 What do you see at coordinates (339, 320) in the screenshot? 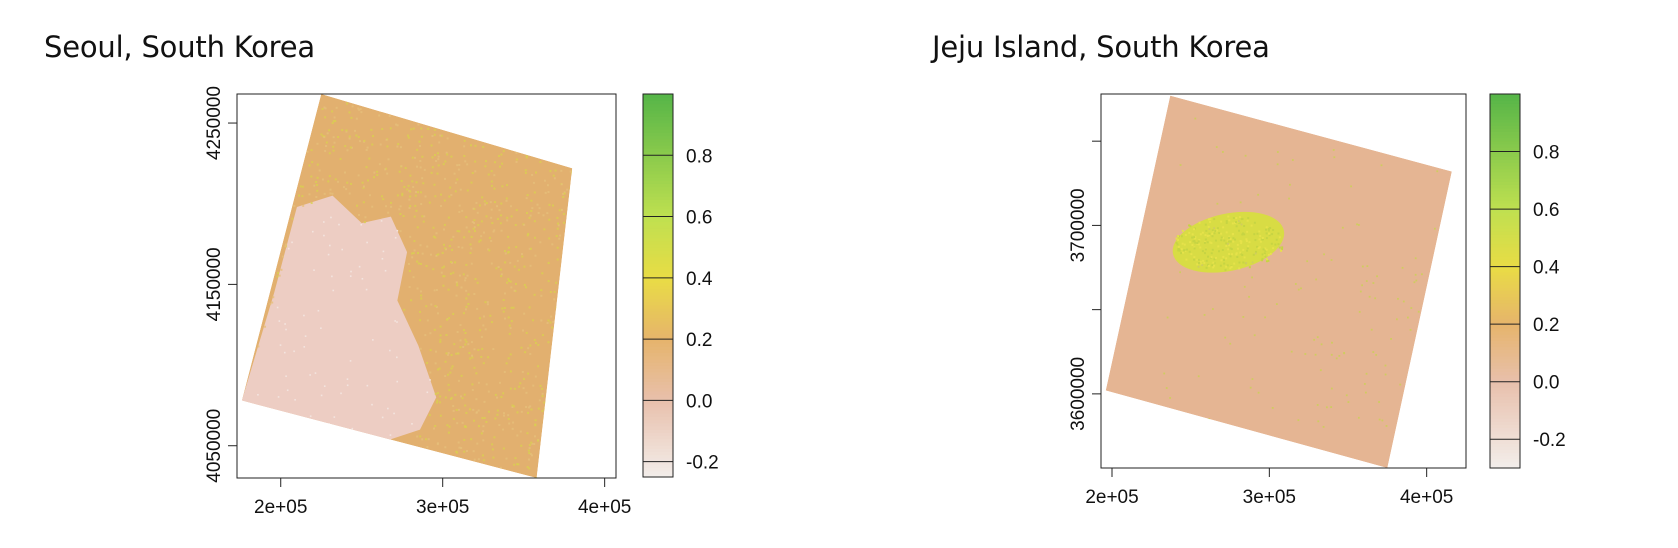
I see `water-area` at bounding box center [339, 320].